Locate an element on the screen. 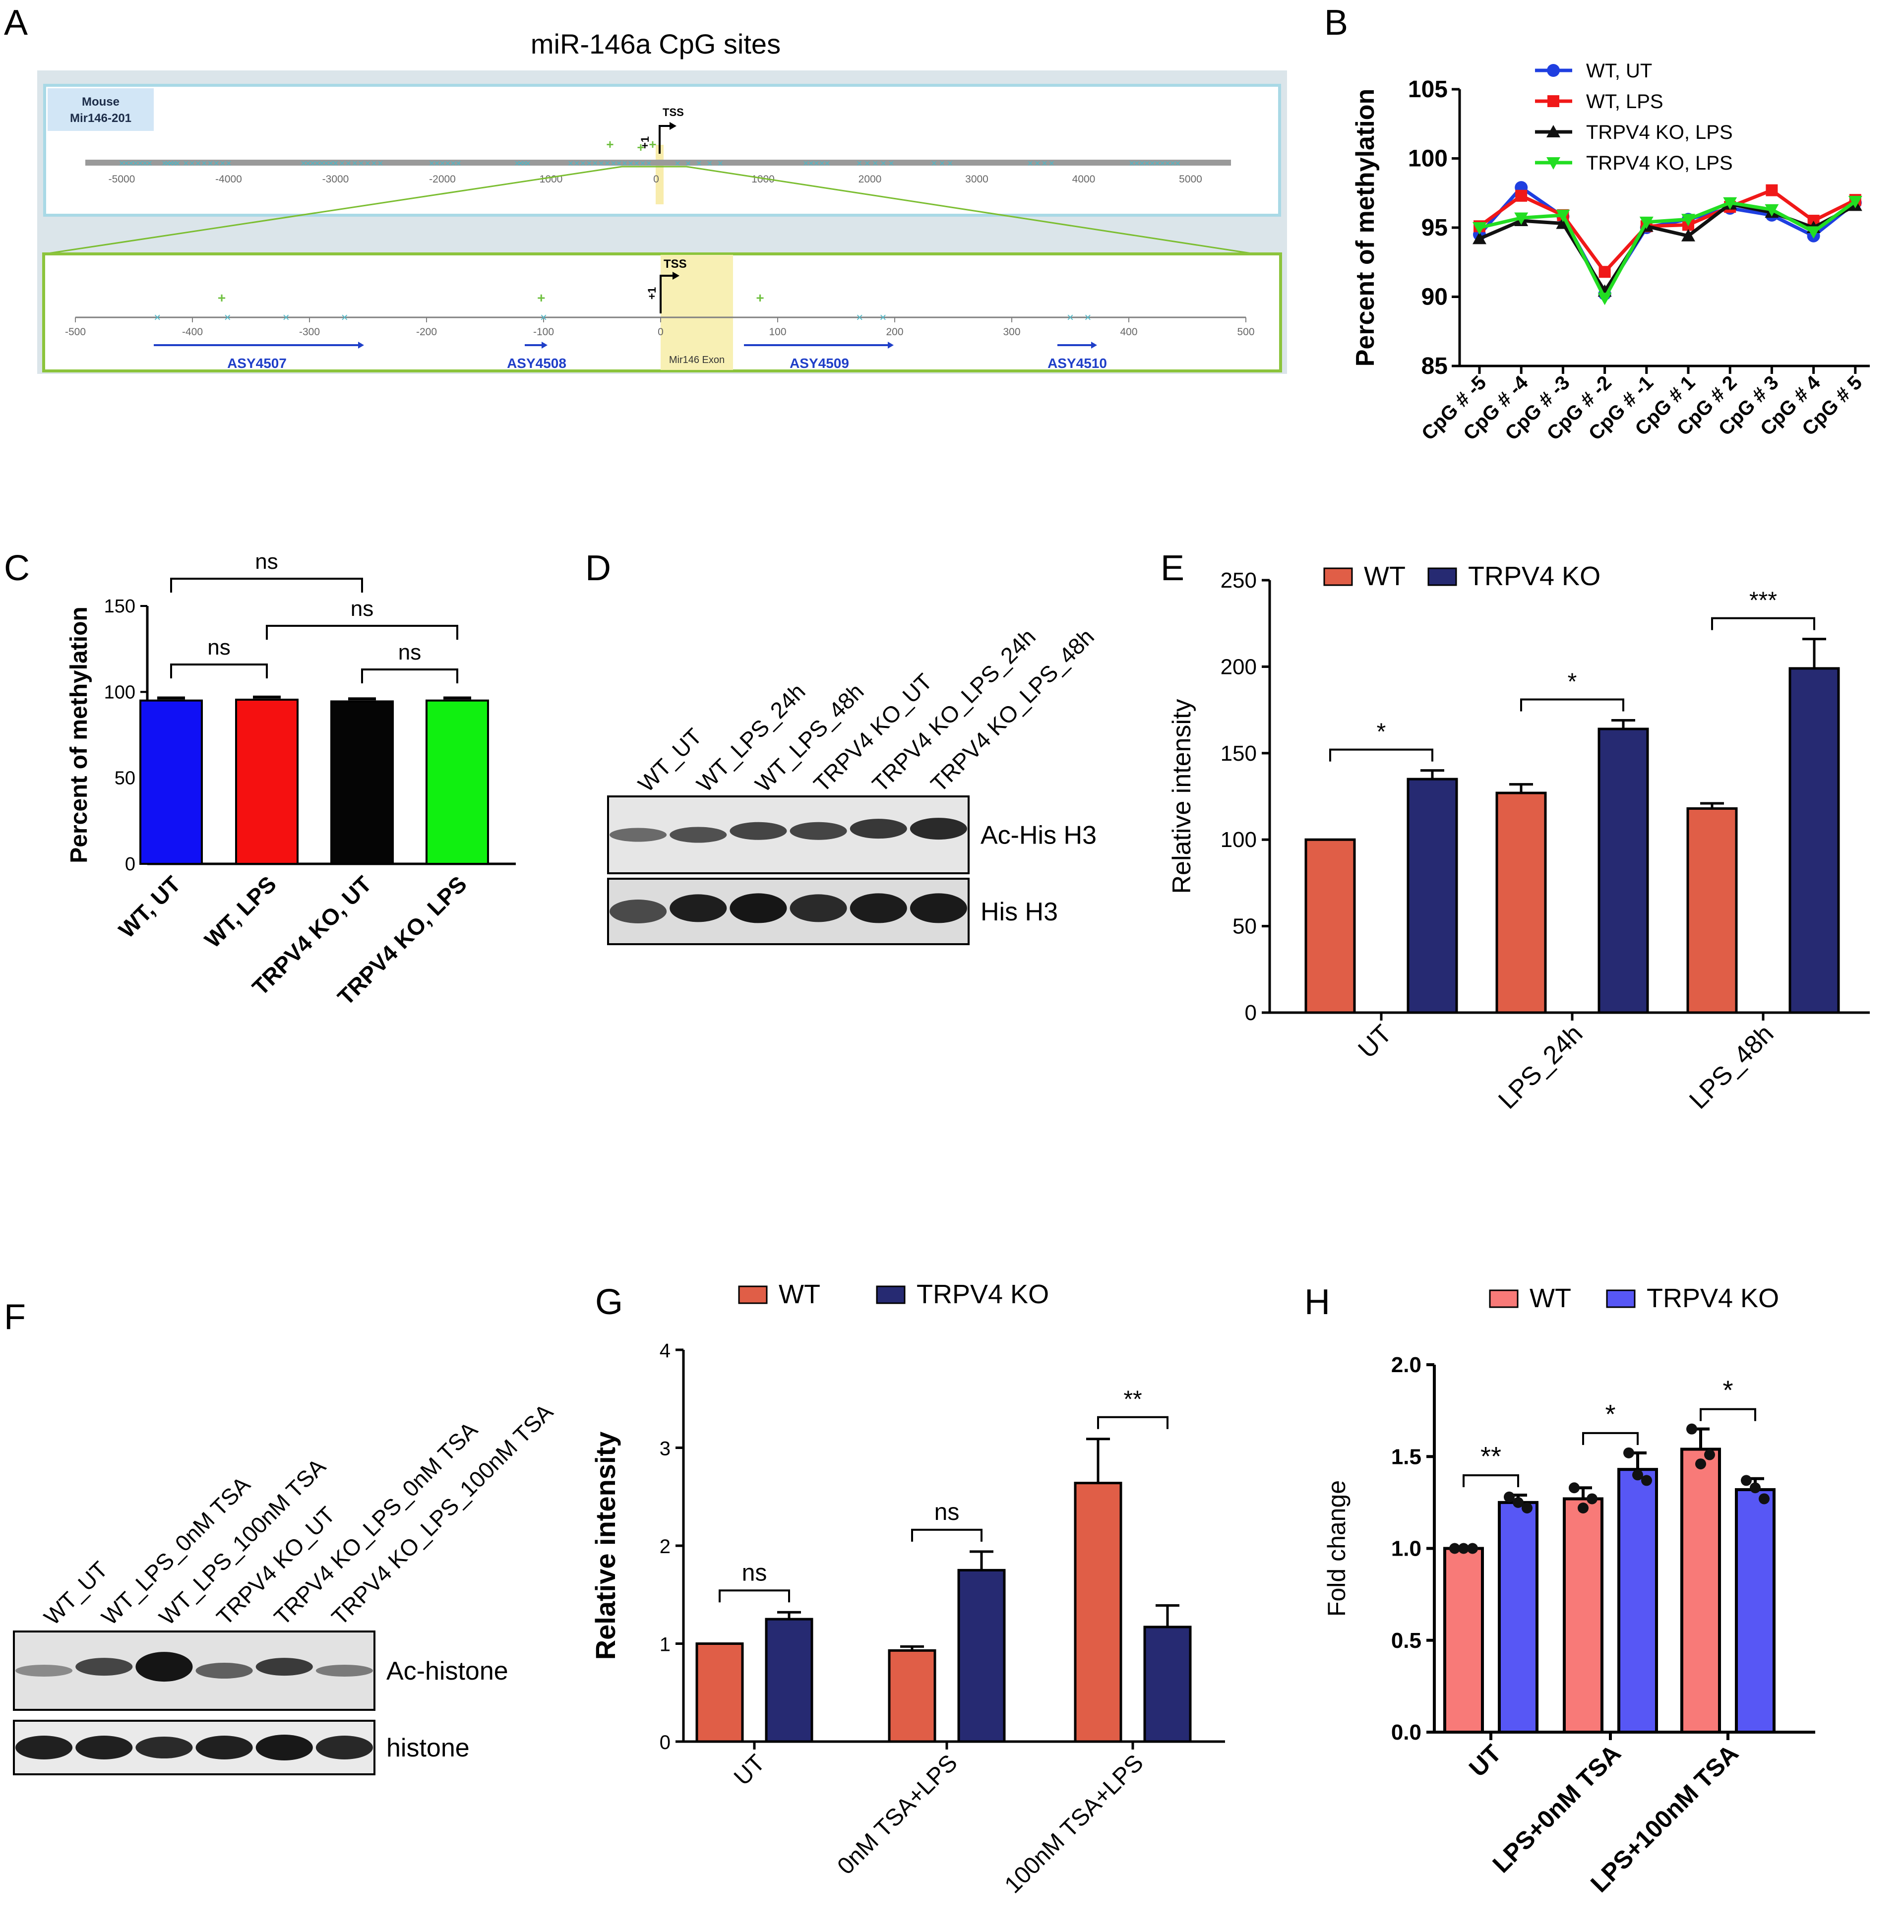  panel-b-legend-label: TRPV4 KO, LPS is located at coordinates (1659, 132).